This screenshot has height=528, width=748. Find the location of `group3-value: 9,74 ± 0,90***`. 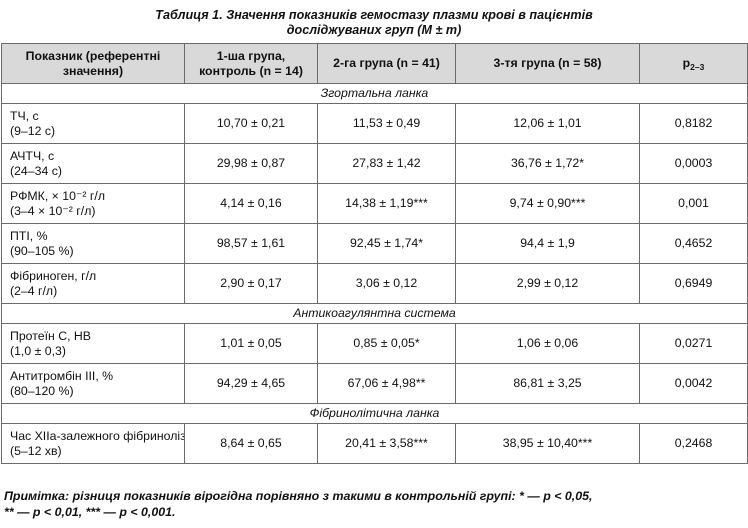

group3-value: 9,74 ± 0,90*** is located at coordinates (547, 203).